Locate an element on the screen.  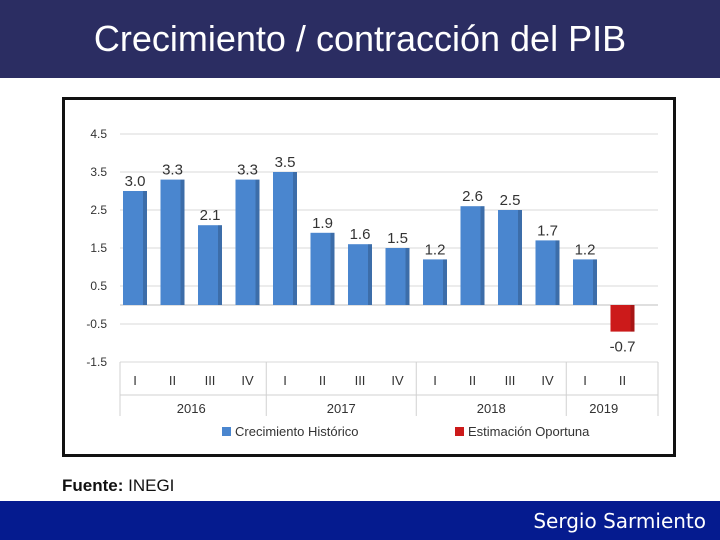
value-label: 1.6 is located at coordinates (360, 234).